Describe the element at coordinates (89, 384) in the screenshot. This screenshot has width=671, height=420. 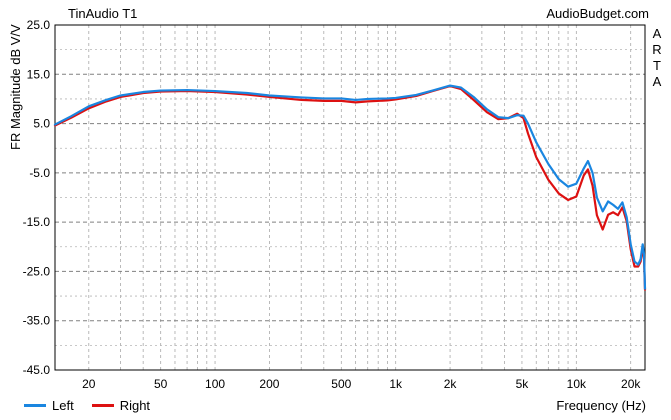
I see `x-tick-label: 20` at that location.